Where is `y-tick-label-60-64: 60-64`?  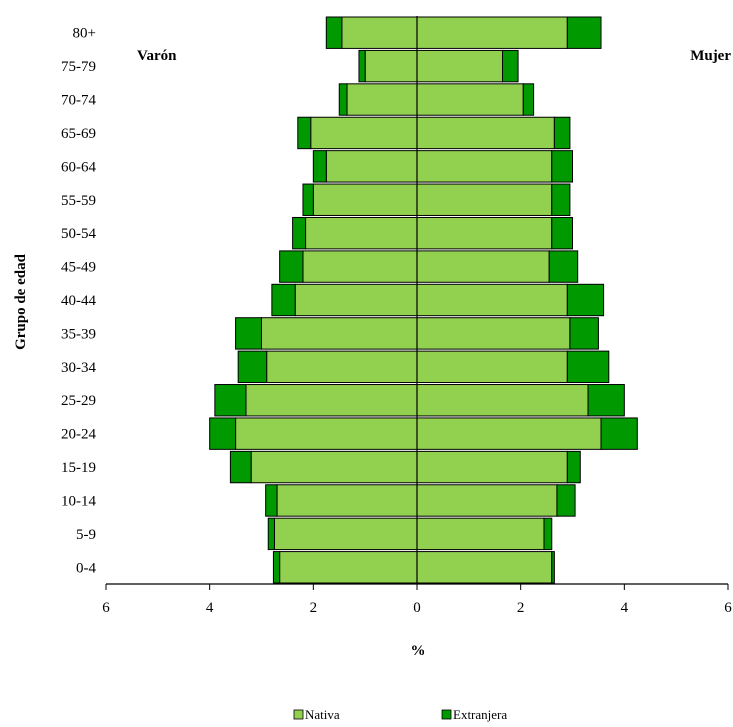
y-tick-label-60-64: 60-64 is located at coordinates (78, 167).